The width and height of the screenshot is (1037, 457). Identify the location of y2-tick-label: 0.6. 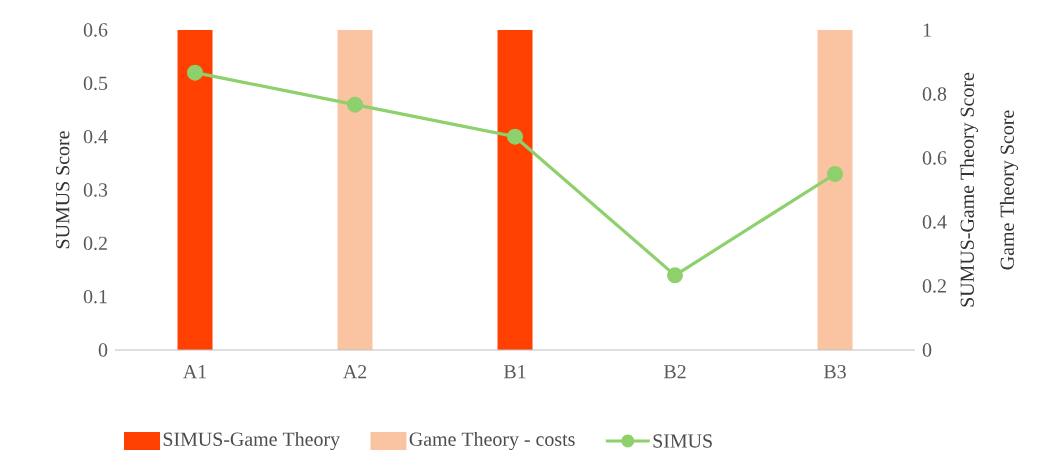
(934, 158).